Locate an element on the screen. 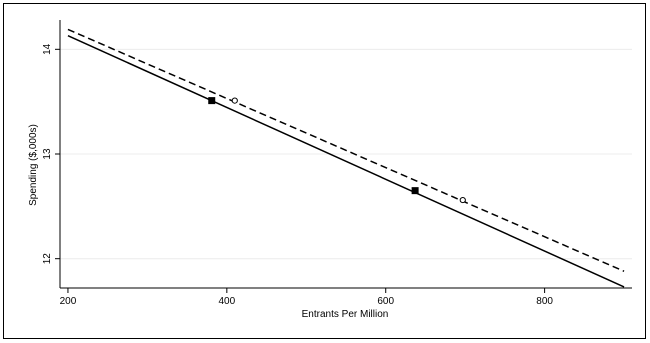 This screenshot has width=650, height=343. x-tick-label: 600 is located at coordinates (385, 301).